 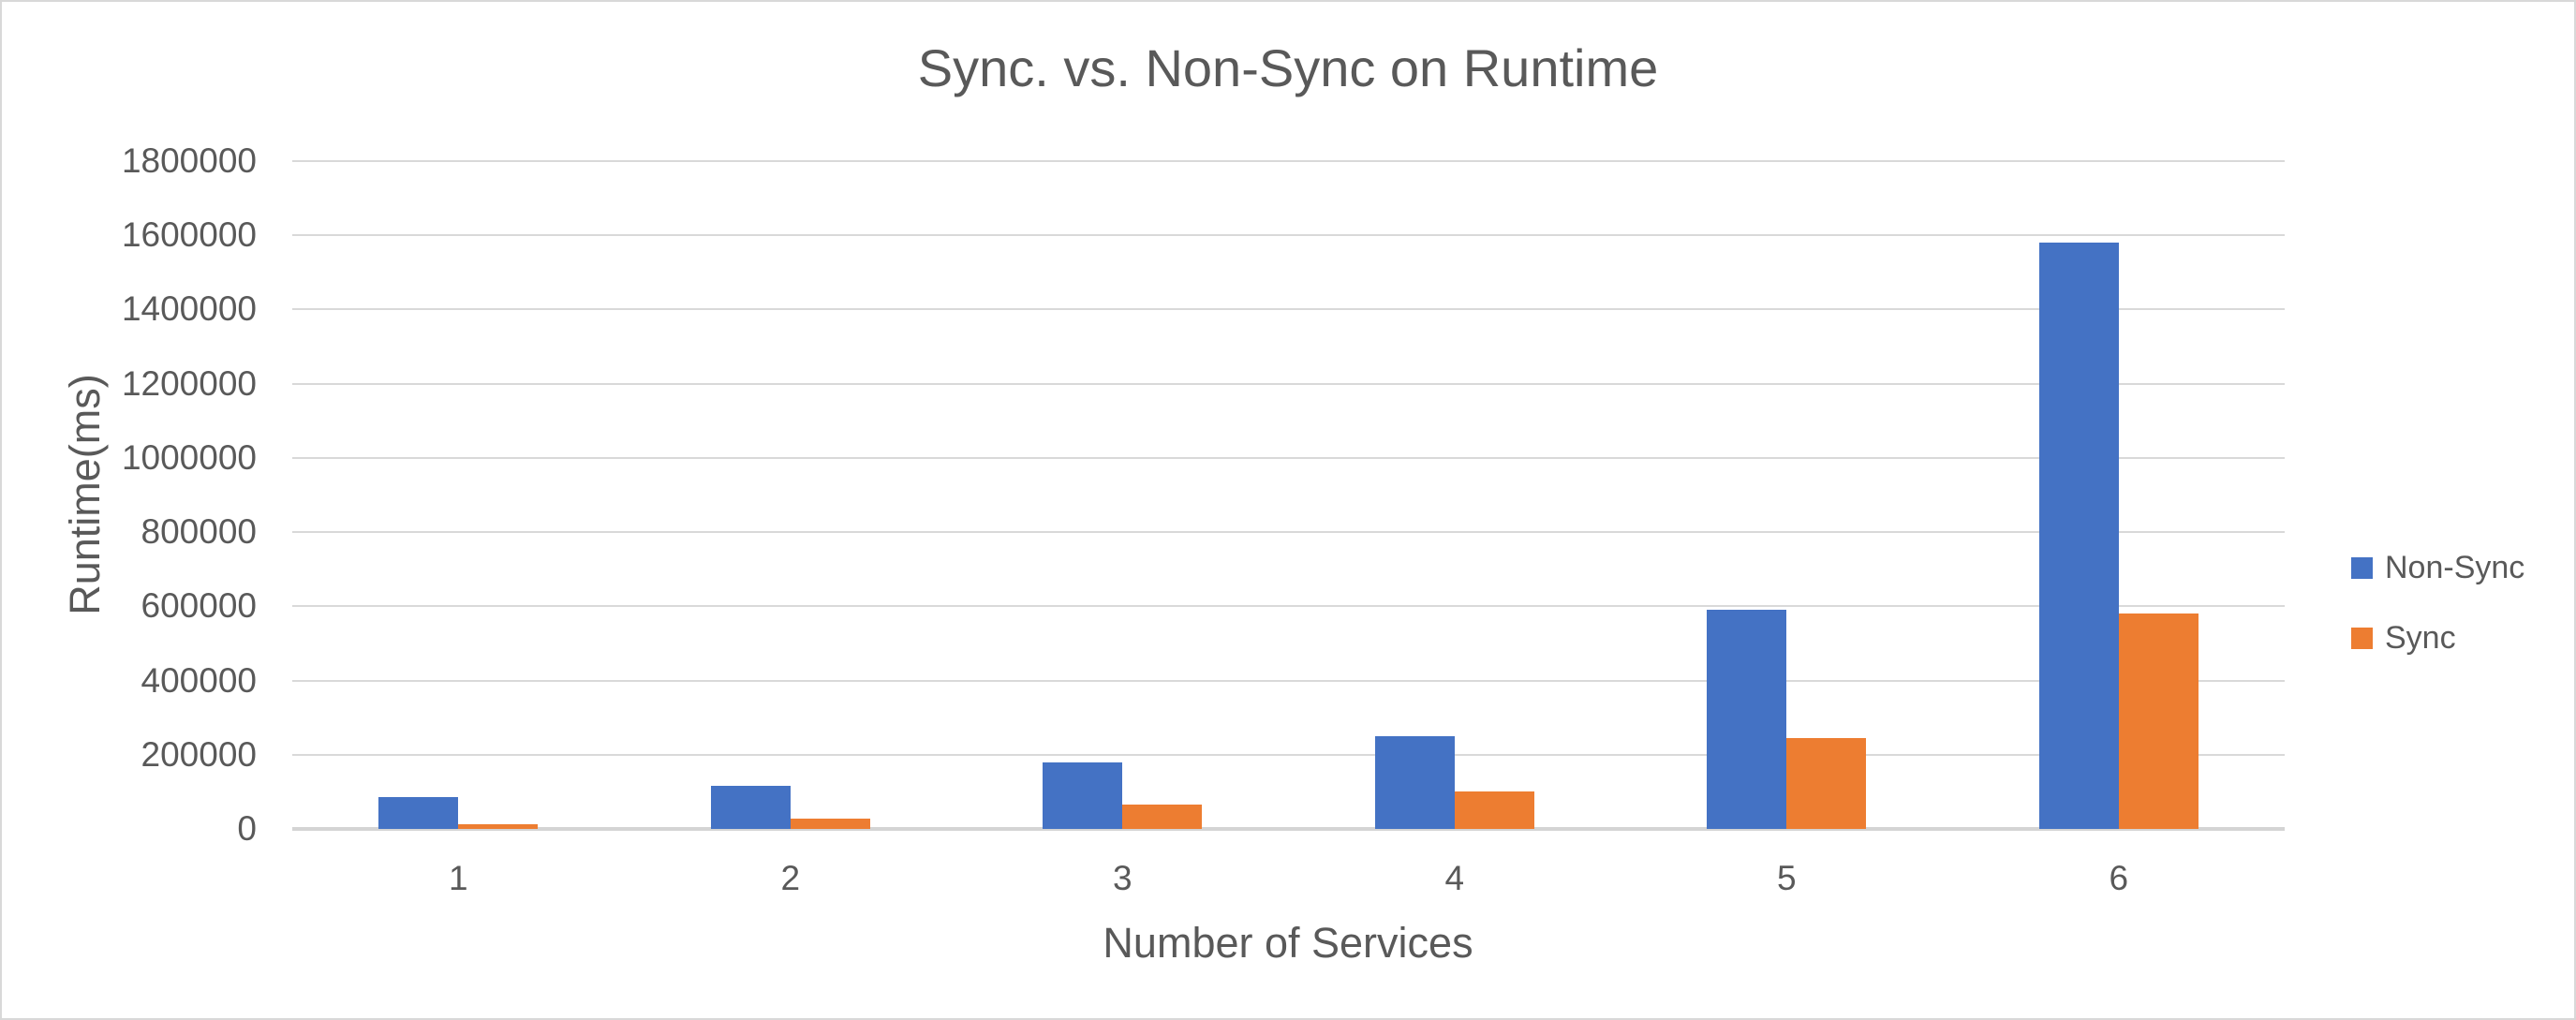 I want to click on legend: Non-Sync Sync, so click(x=2437, y=603).